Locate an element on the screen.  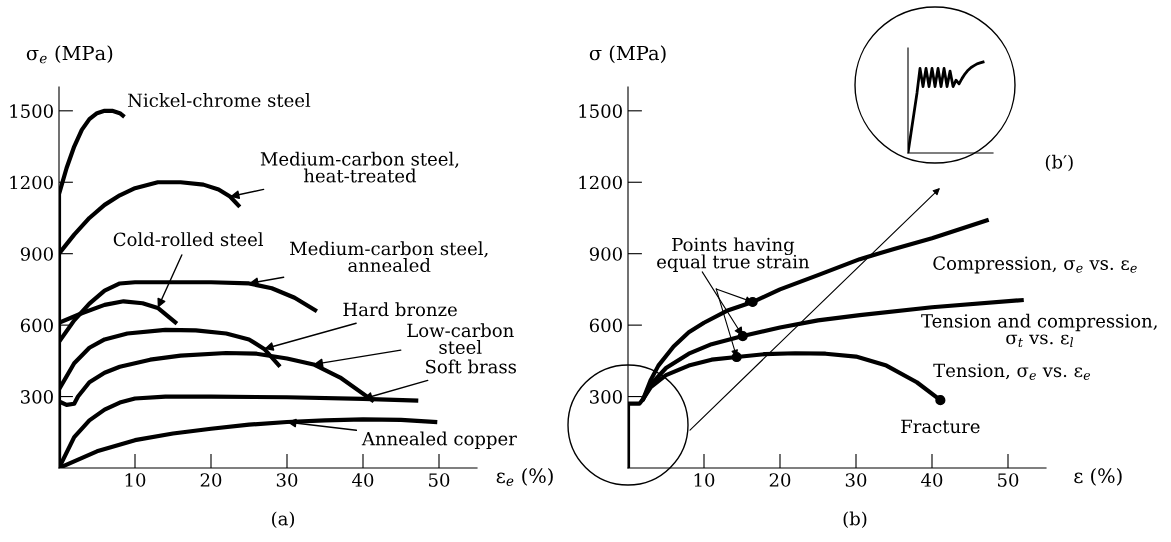
text: Low-carbon steel is located at coordinates (460, 338).